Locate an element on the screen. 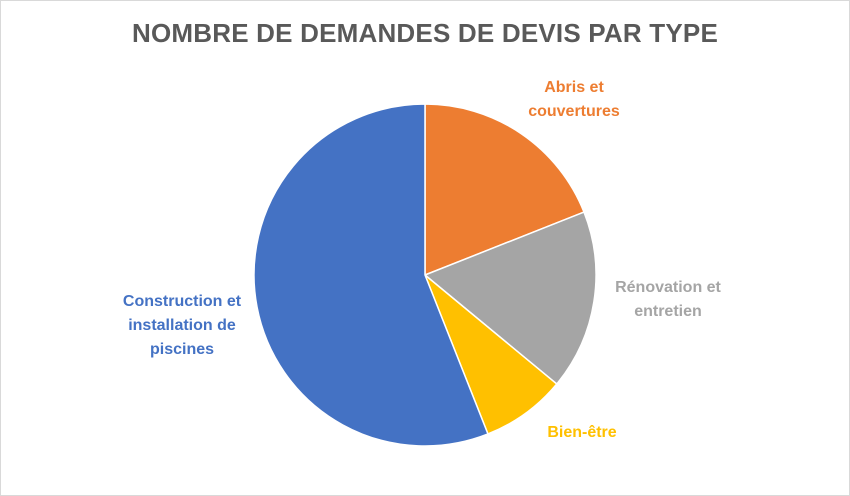 The height and width of the screenshot is (496, 850). slice-label-2: Rénovation et entretien is located at coordinates (668, 299).